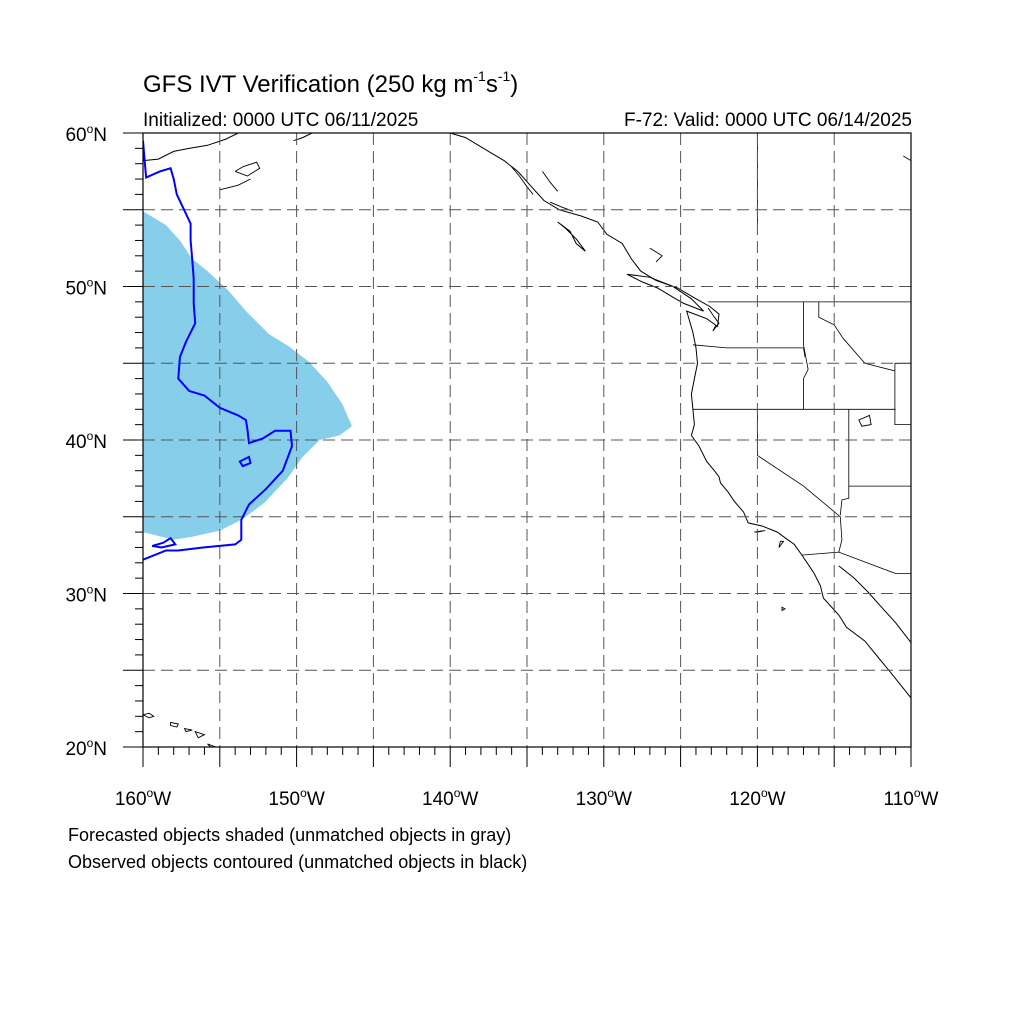 Image resolution: width=1024 pixels, height=1024 pixels. I want to click on lon-tick-label: 130oW, so click(604, 798).